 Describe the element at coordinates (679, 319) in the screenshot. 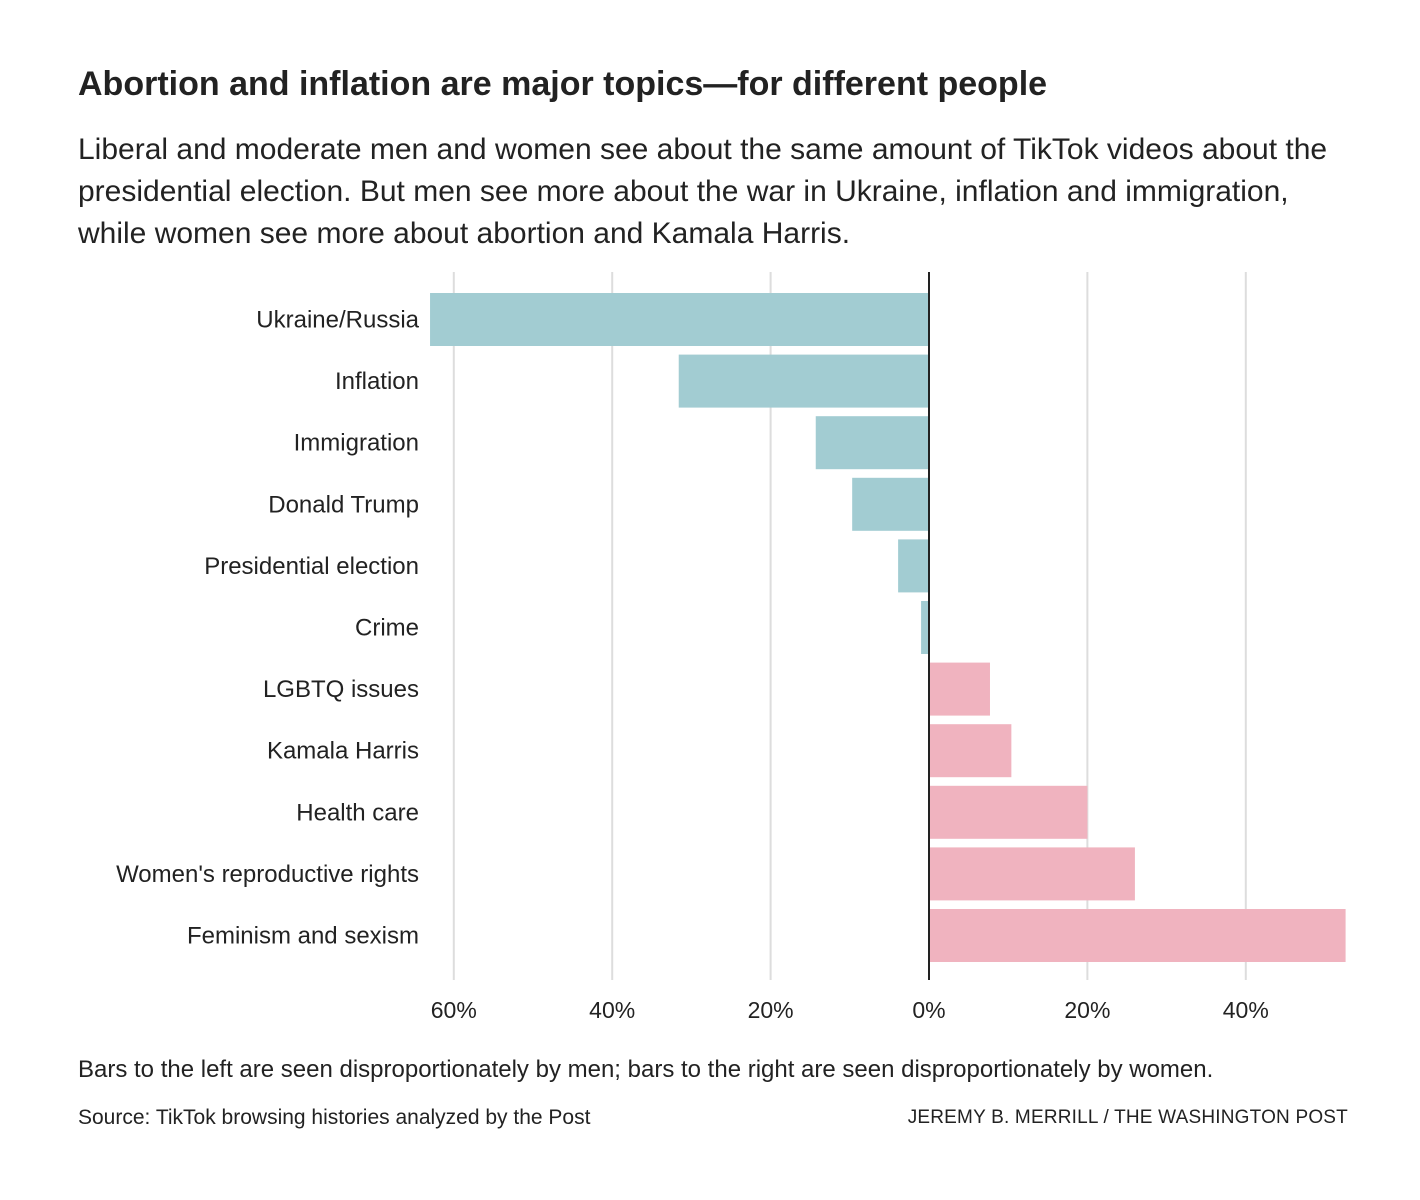

I see `bar-ukraine-russia` at that location.